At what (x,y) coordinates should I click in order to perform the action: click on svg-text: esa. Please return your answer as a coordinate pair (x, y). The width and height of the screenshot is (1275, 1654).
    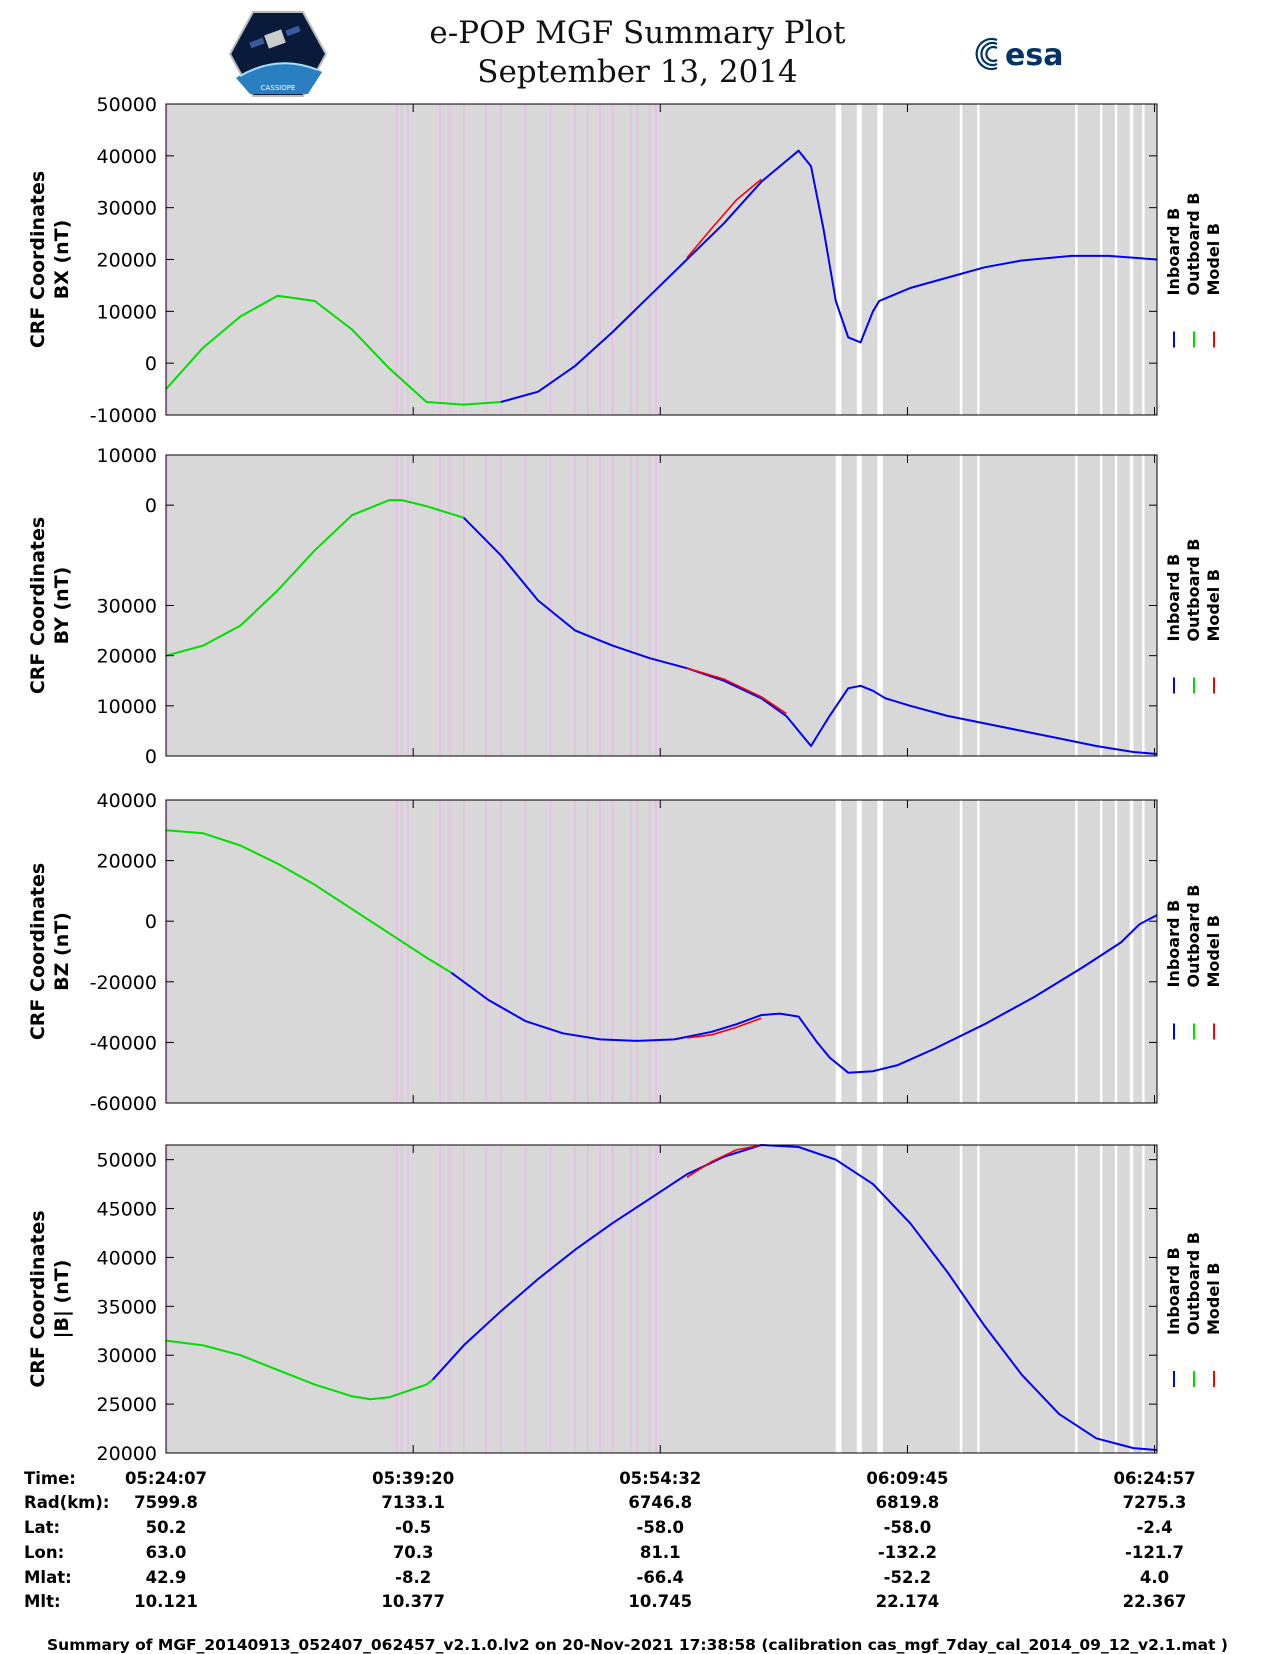
    Looking at the image, I should click on (1034, 55).